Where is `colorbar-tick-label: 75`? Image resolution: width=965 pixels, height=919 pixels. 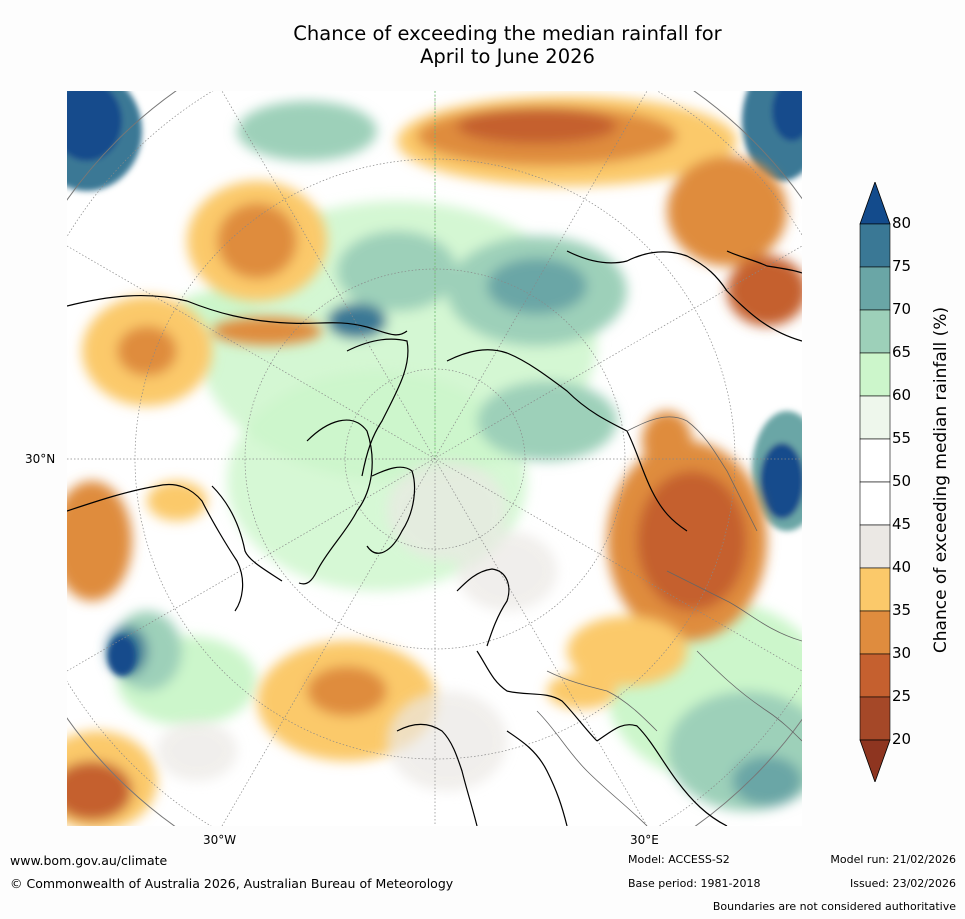
colorbar-tick-label: 75 is located at coordinates (902, 266).